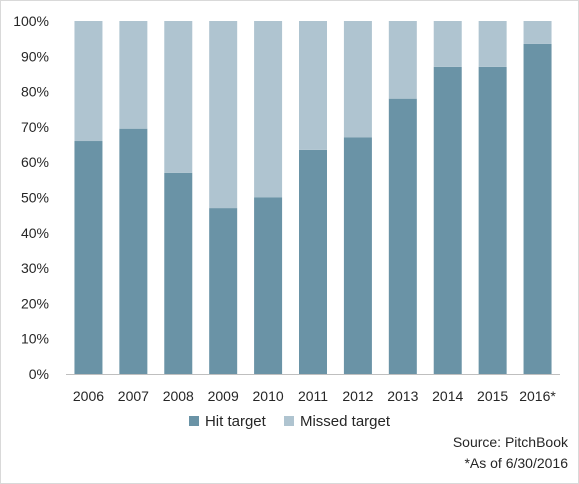 This screenshot has width=579, height=484. I want to click on legend-item-missed-target: Missed target, so click(337, 421).